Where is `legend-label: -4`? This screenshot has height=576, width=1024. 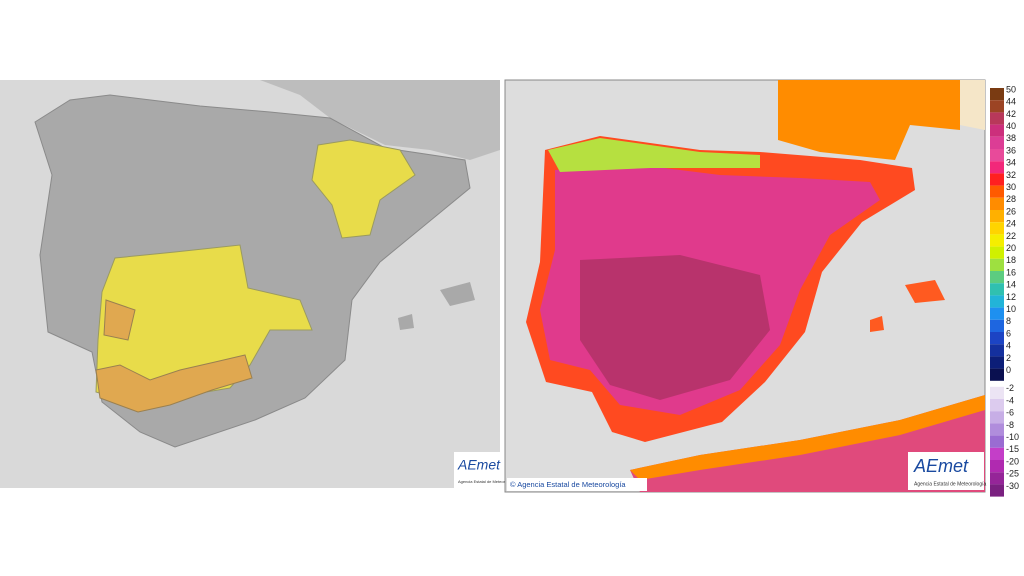
legend-label: -4 is located at coordinates (1010, 400).